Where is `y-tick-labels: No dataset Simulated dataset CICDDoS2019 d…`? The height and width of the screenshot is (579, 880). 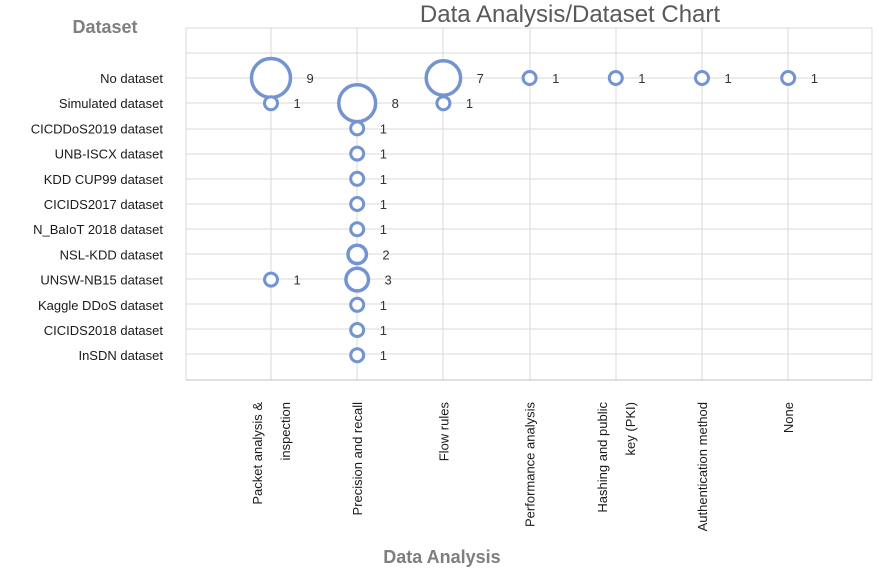
y-tick-labels: No dataset Simulated dataset CICDDoS2019 d… is located at coordinates (97, 217).